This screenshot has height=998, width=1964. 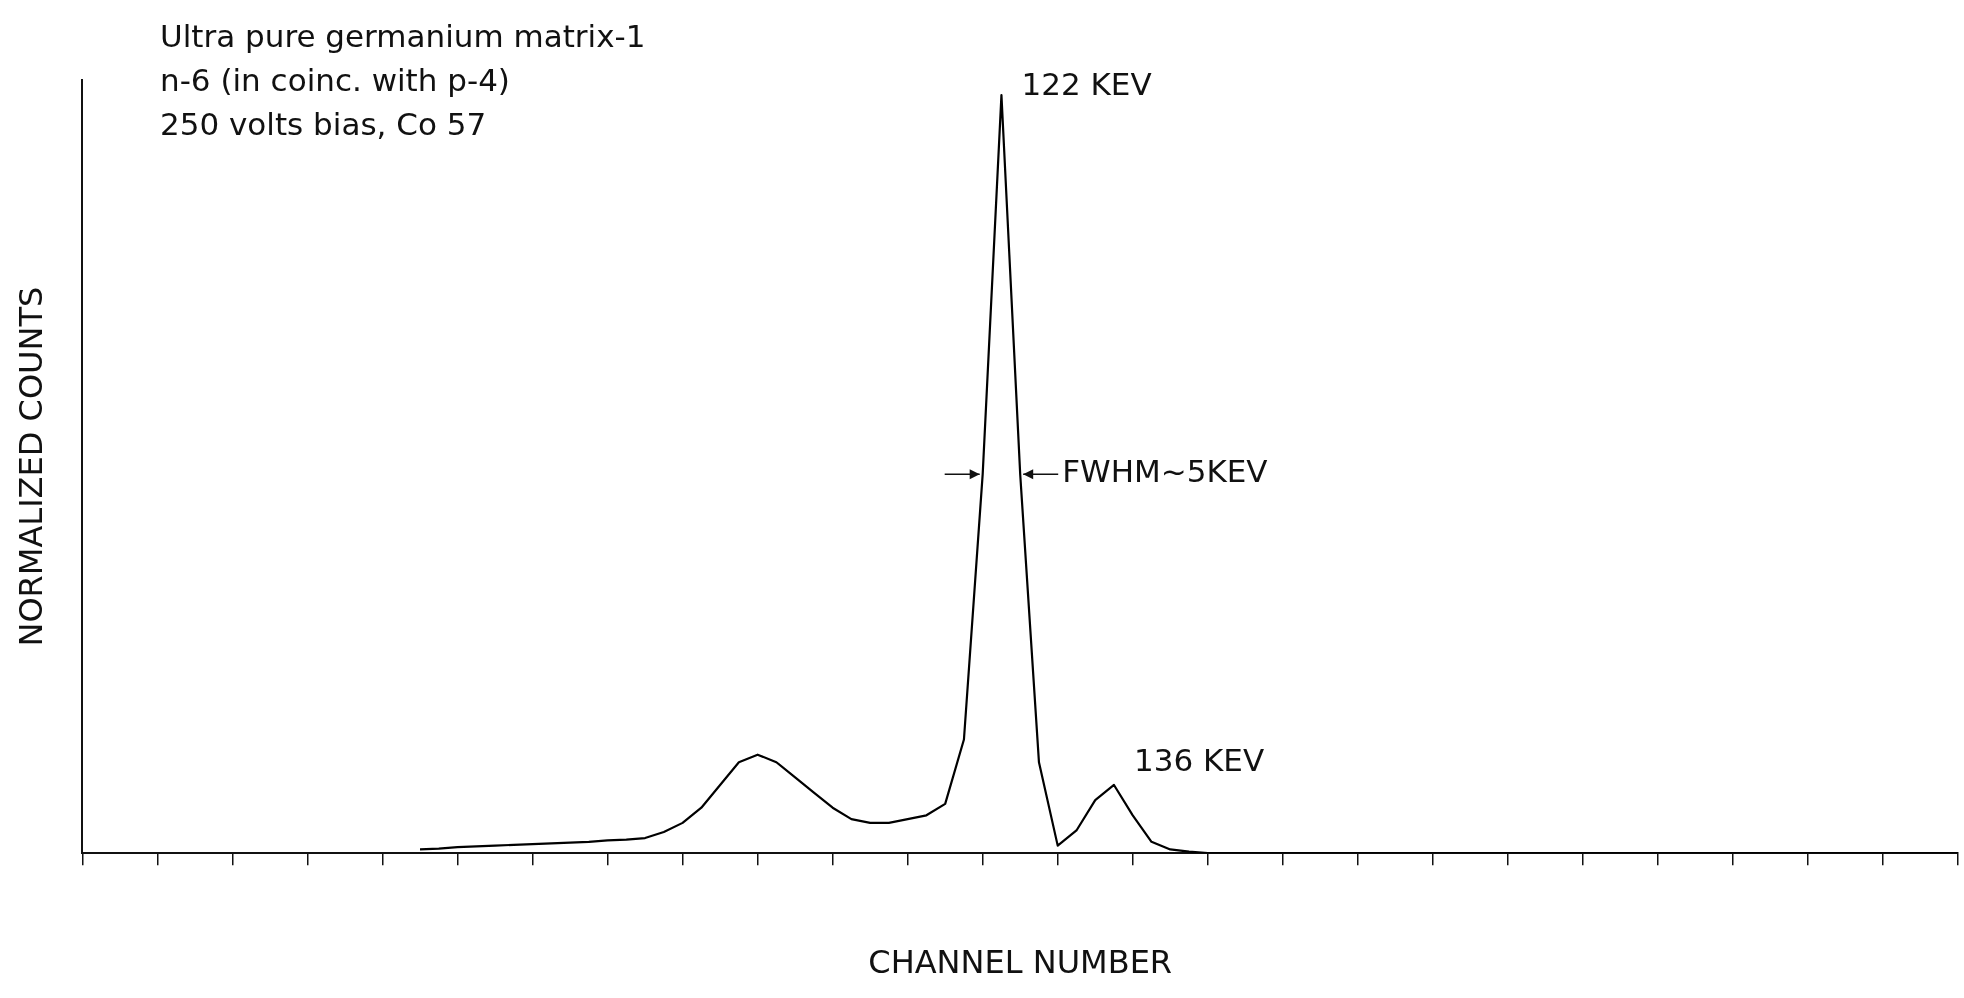 I want to click on annotation: 122 KEV, so click(x=1086, y=84).